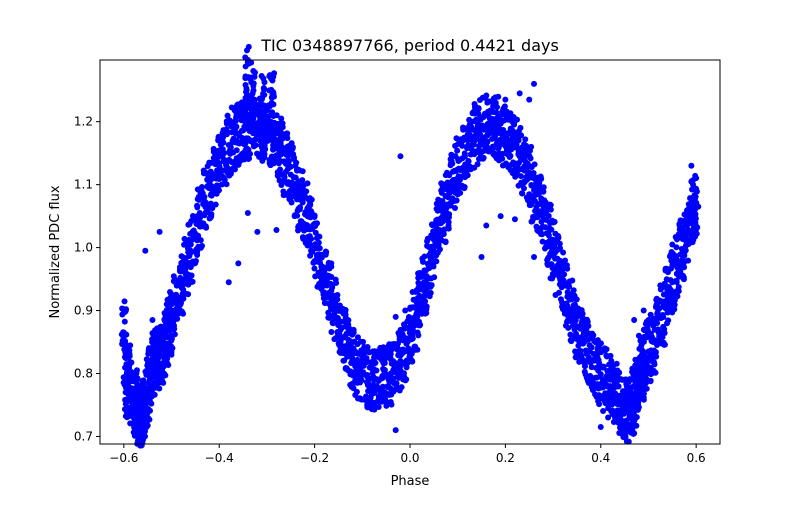 The height and width of the screenshot is (505, 800). Describe the element at coordinates (87, 279) in the screenshot. I see `y-axis-ticks: 0.7 0.8 0.9 1.0 1.1 1.2` at that location.